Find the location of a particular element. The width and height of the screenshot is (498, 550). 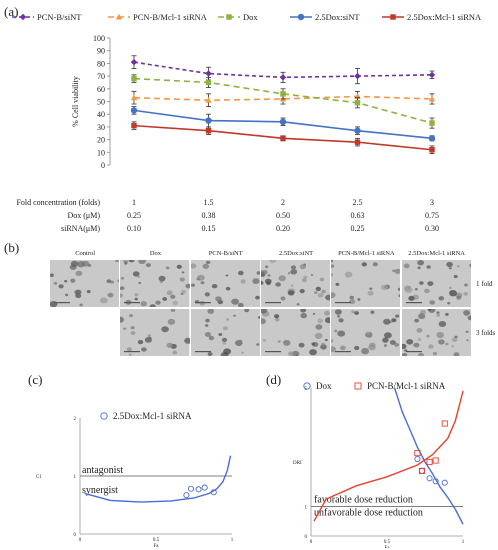

y-axis-label-a: % Cell viability is located at coordinates (75, 101).